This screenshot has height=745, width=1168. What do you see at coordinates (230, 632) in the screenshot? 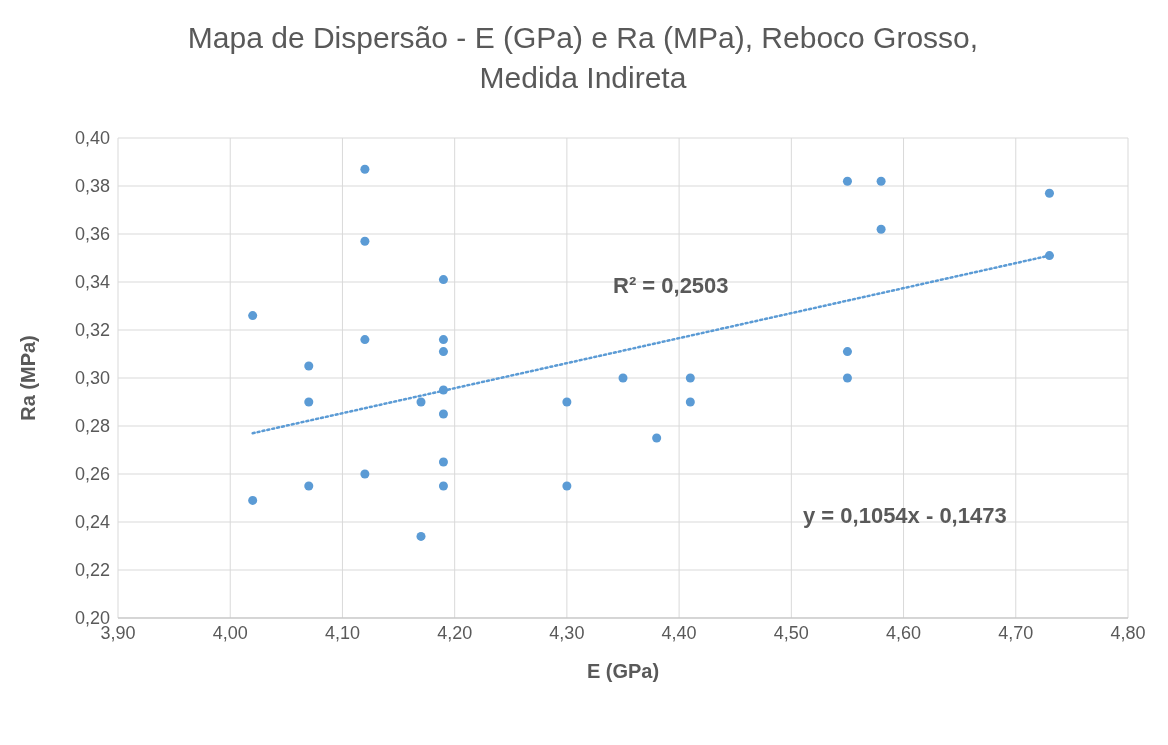
I see `x-tick-label: 4,00` at bounding box center [230, 632].